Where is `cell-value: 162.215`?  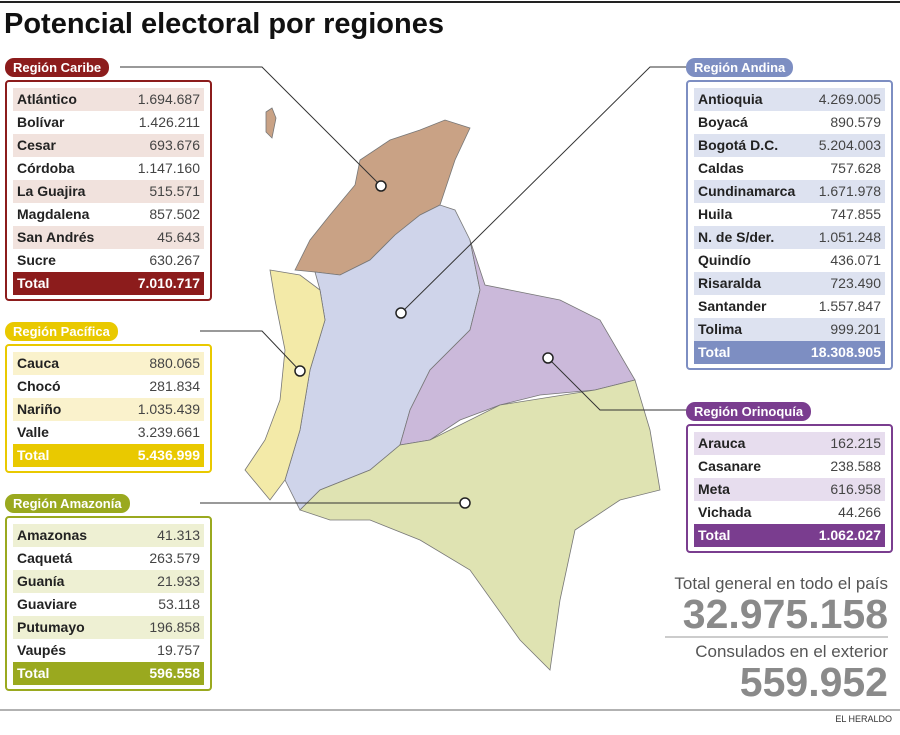 cell-value: 162.215 is located at coordinates (855, 443).